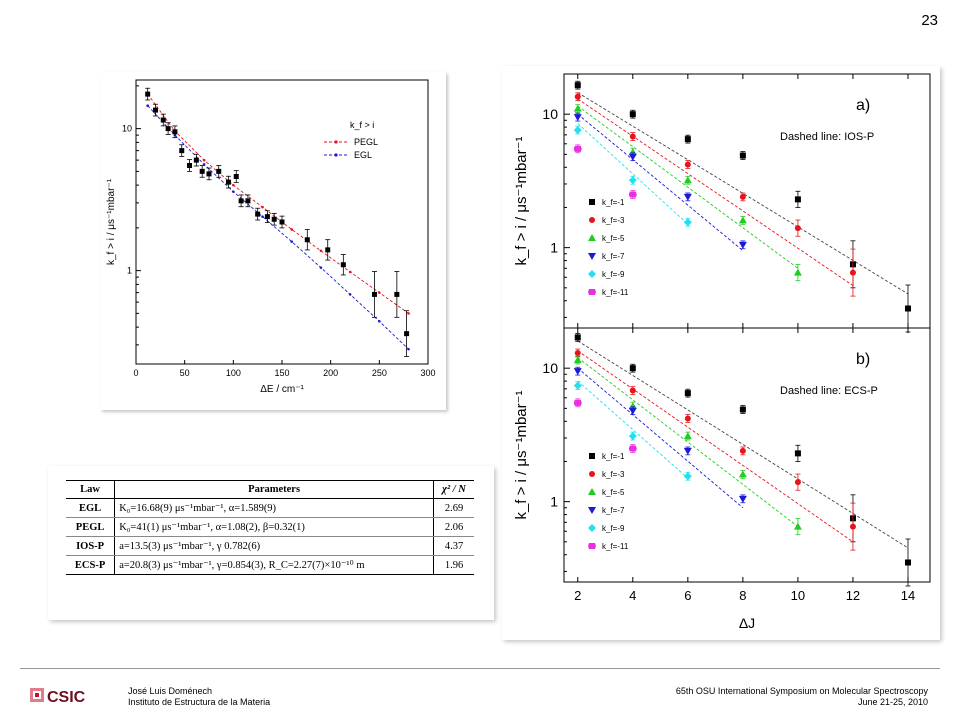  I want to click on header-parameters: Parameters, so click(274, 489).